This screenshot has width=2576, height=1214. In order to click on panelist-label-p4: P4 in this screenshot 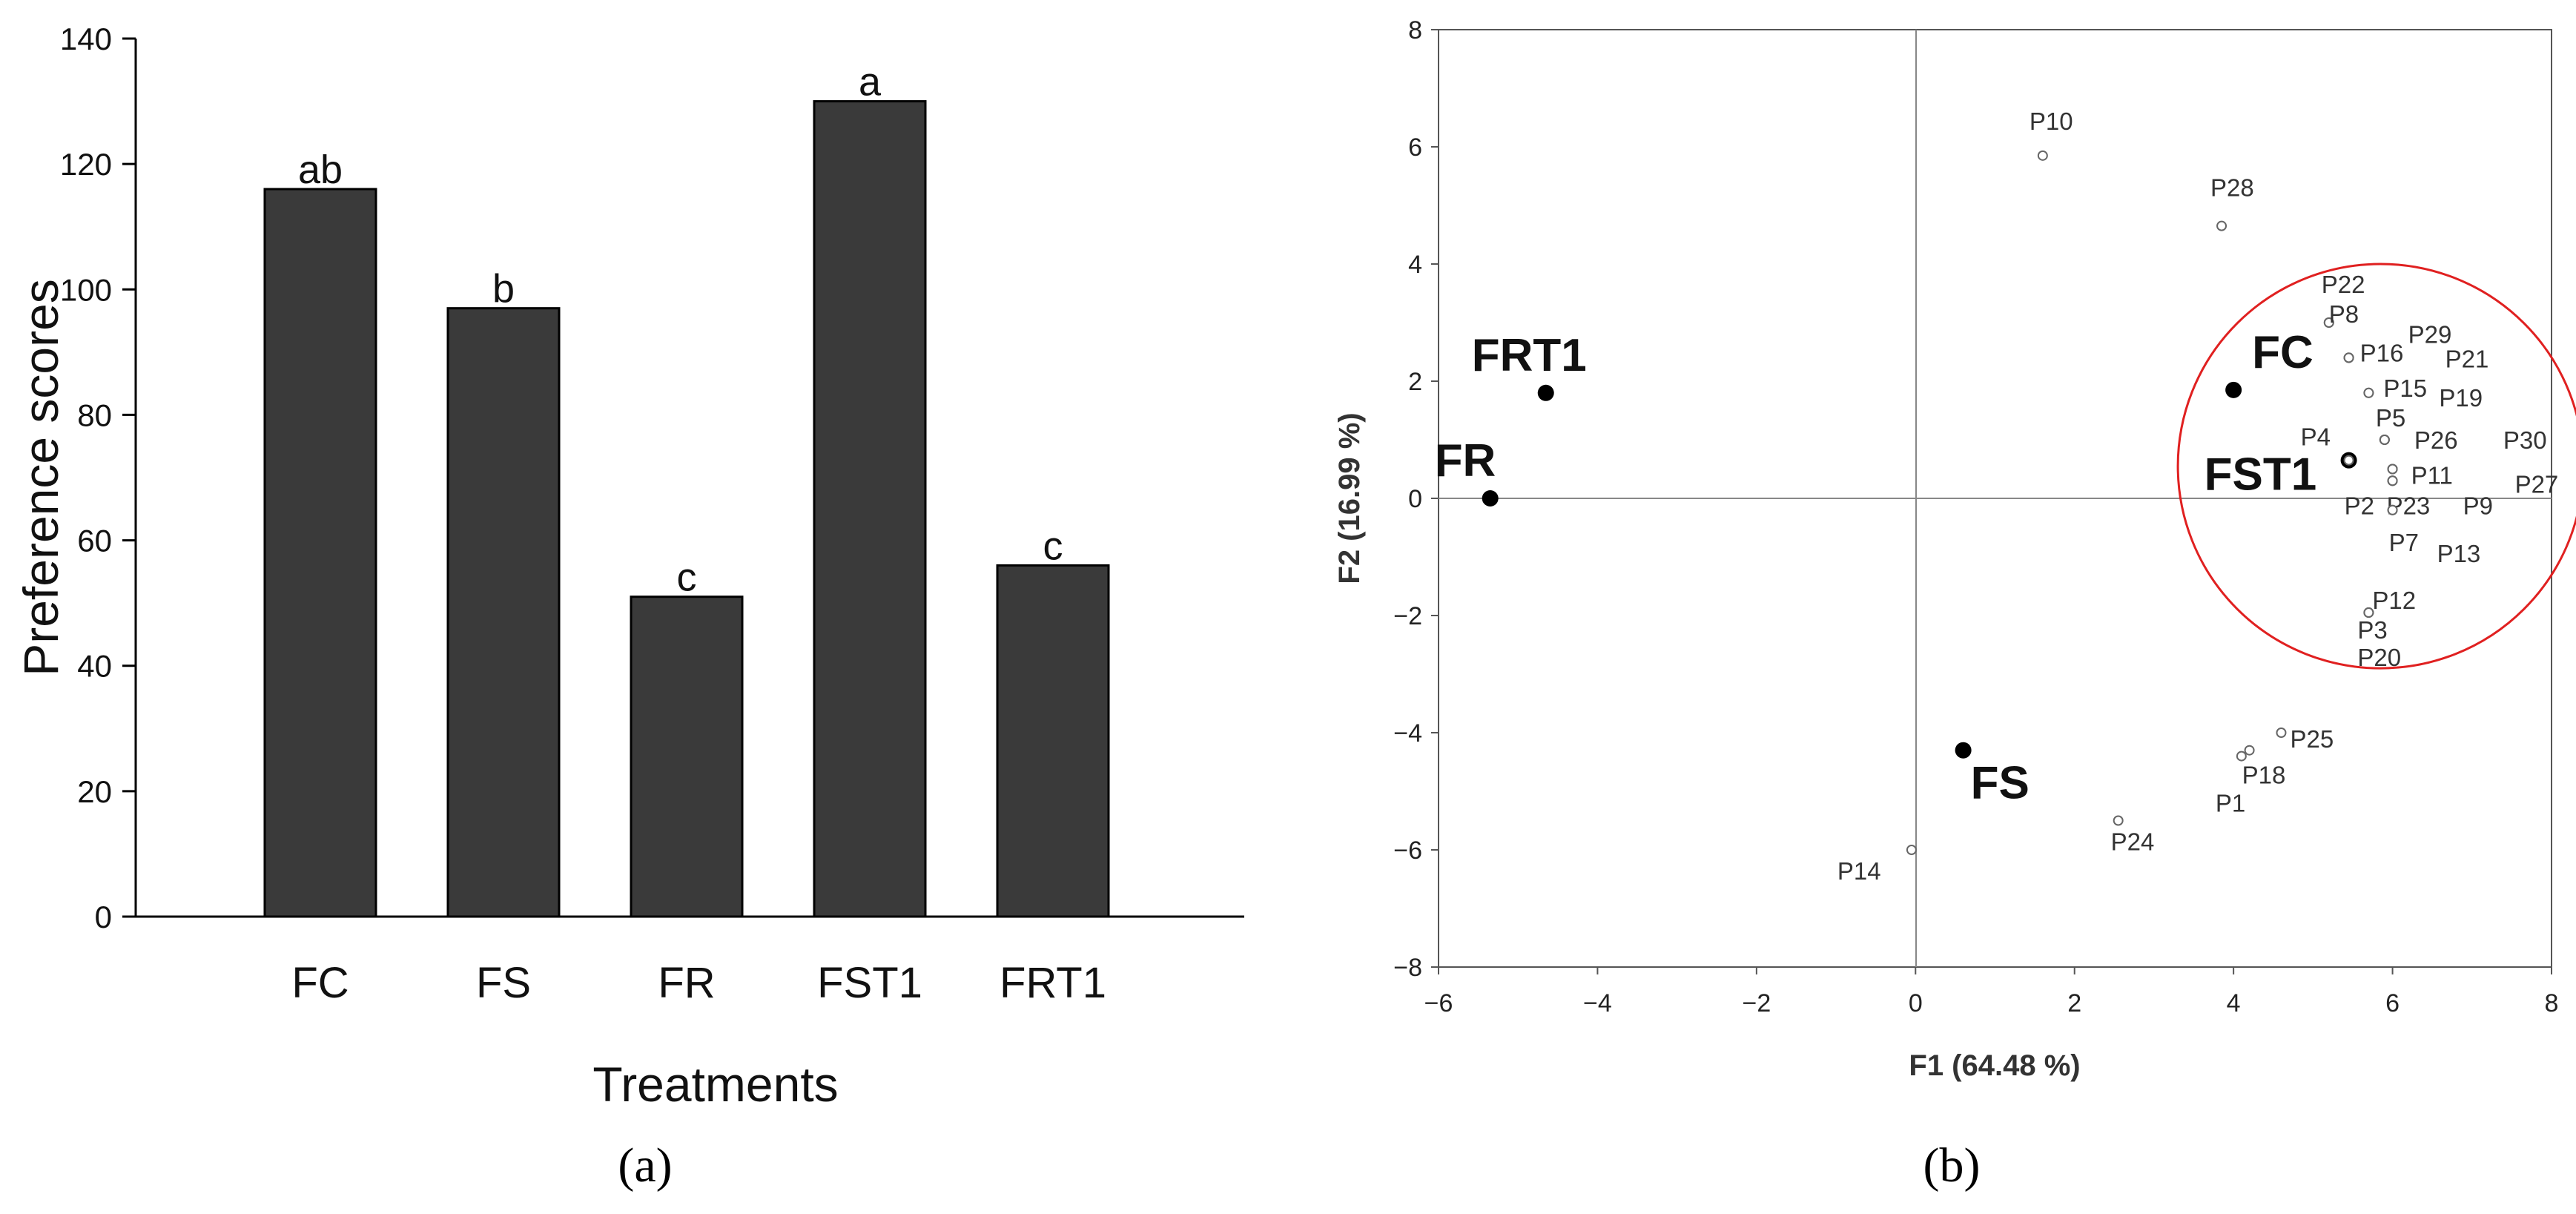, I will do `click(2316, 437)`.